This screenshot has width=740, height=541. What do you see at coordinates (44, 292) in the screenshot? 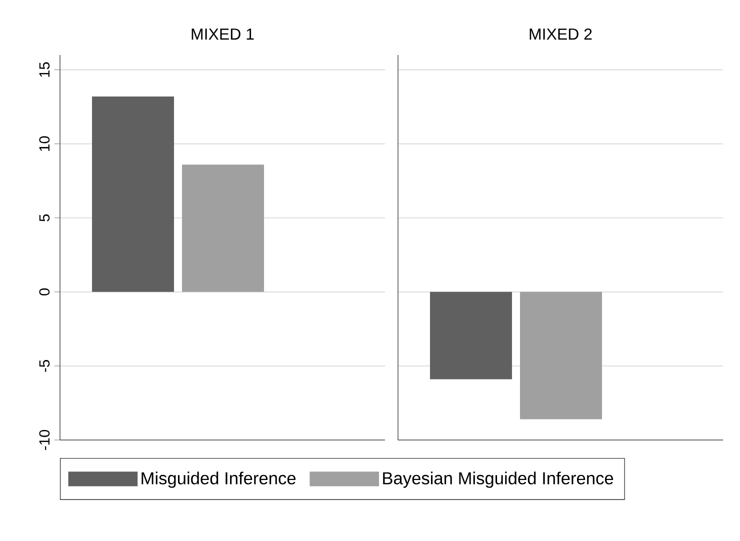
I see `y-tick-label: 0` at bounding box center [44, 292].